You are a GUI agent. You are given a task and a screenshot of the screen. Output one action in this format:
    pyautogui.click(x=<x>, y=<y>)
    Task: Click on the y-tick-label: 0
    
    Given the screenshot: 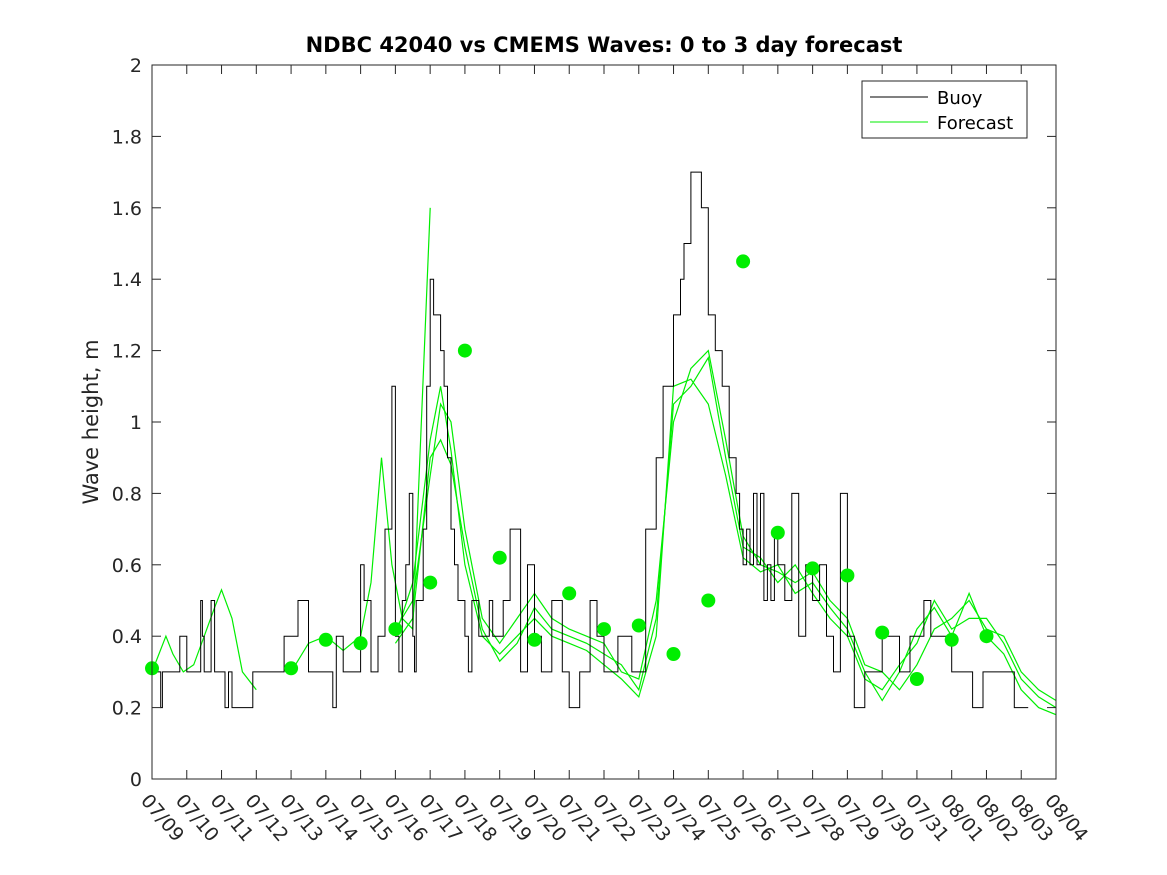 What is the action you would take?
    pyautogui.click(x=136, y=780)
    